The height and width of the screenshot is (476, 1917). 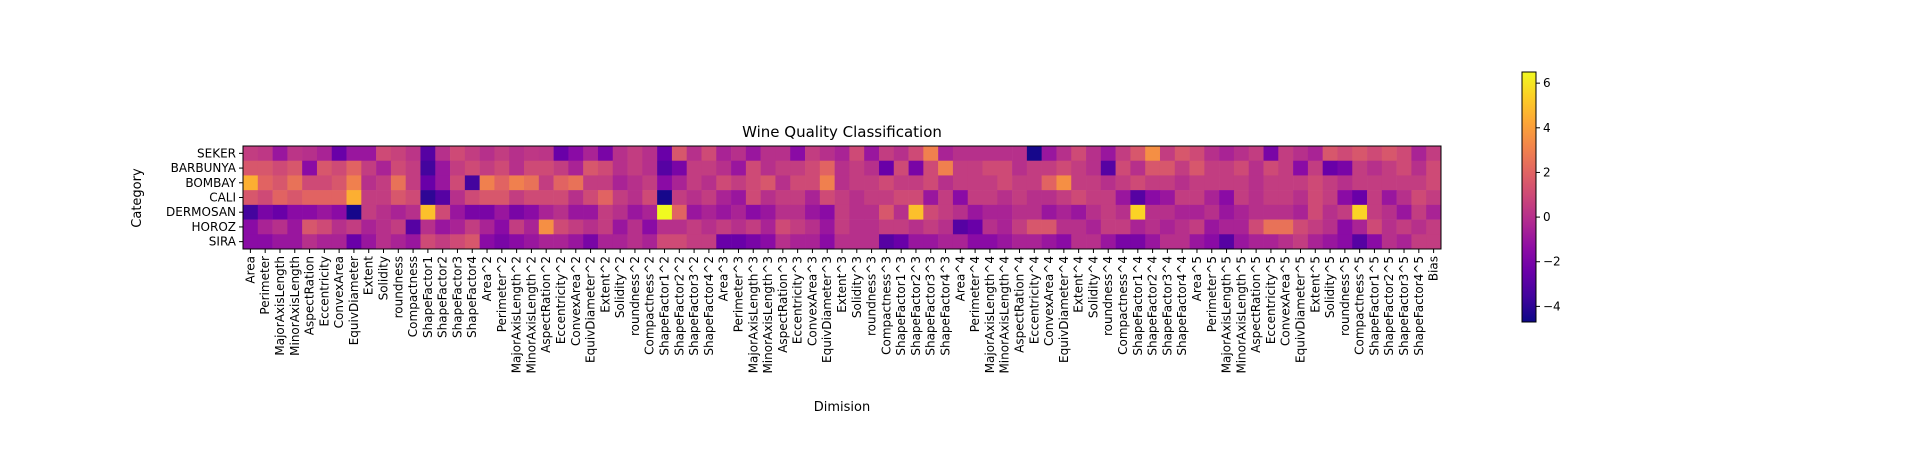 What do you see at coordinates (384, 278) in the screenshot?
I see `x-tick-label: Solidity` at bounding box center [384, 278].